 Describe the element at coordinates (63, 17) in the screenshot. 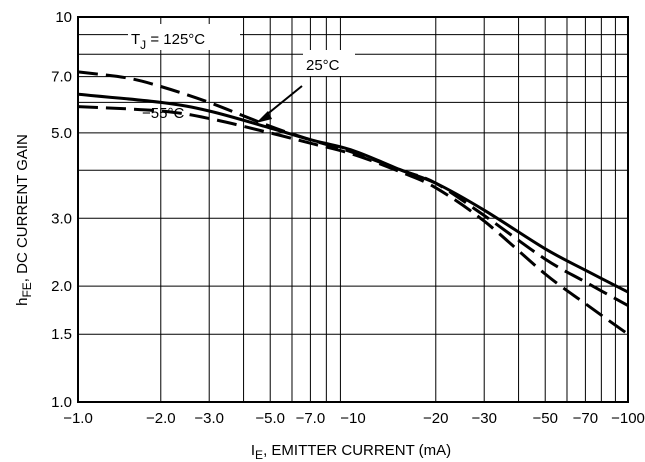

I see `y-tick-label: 10` at that location.